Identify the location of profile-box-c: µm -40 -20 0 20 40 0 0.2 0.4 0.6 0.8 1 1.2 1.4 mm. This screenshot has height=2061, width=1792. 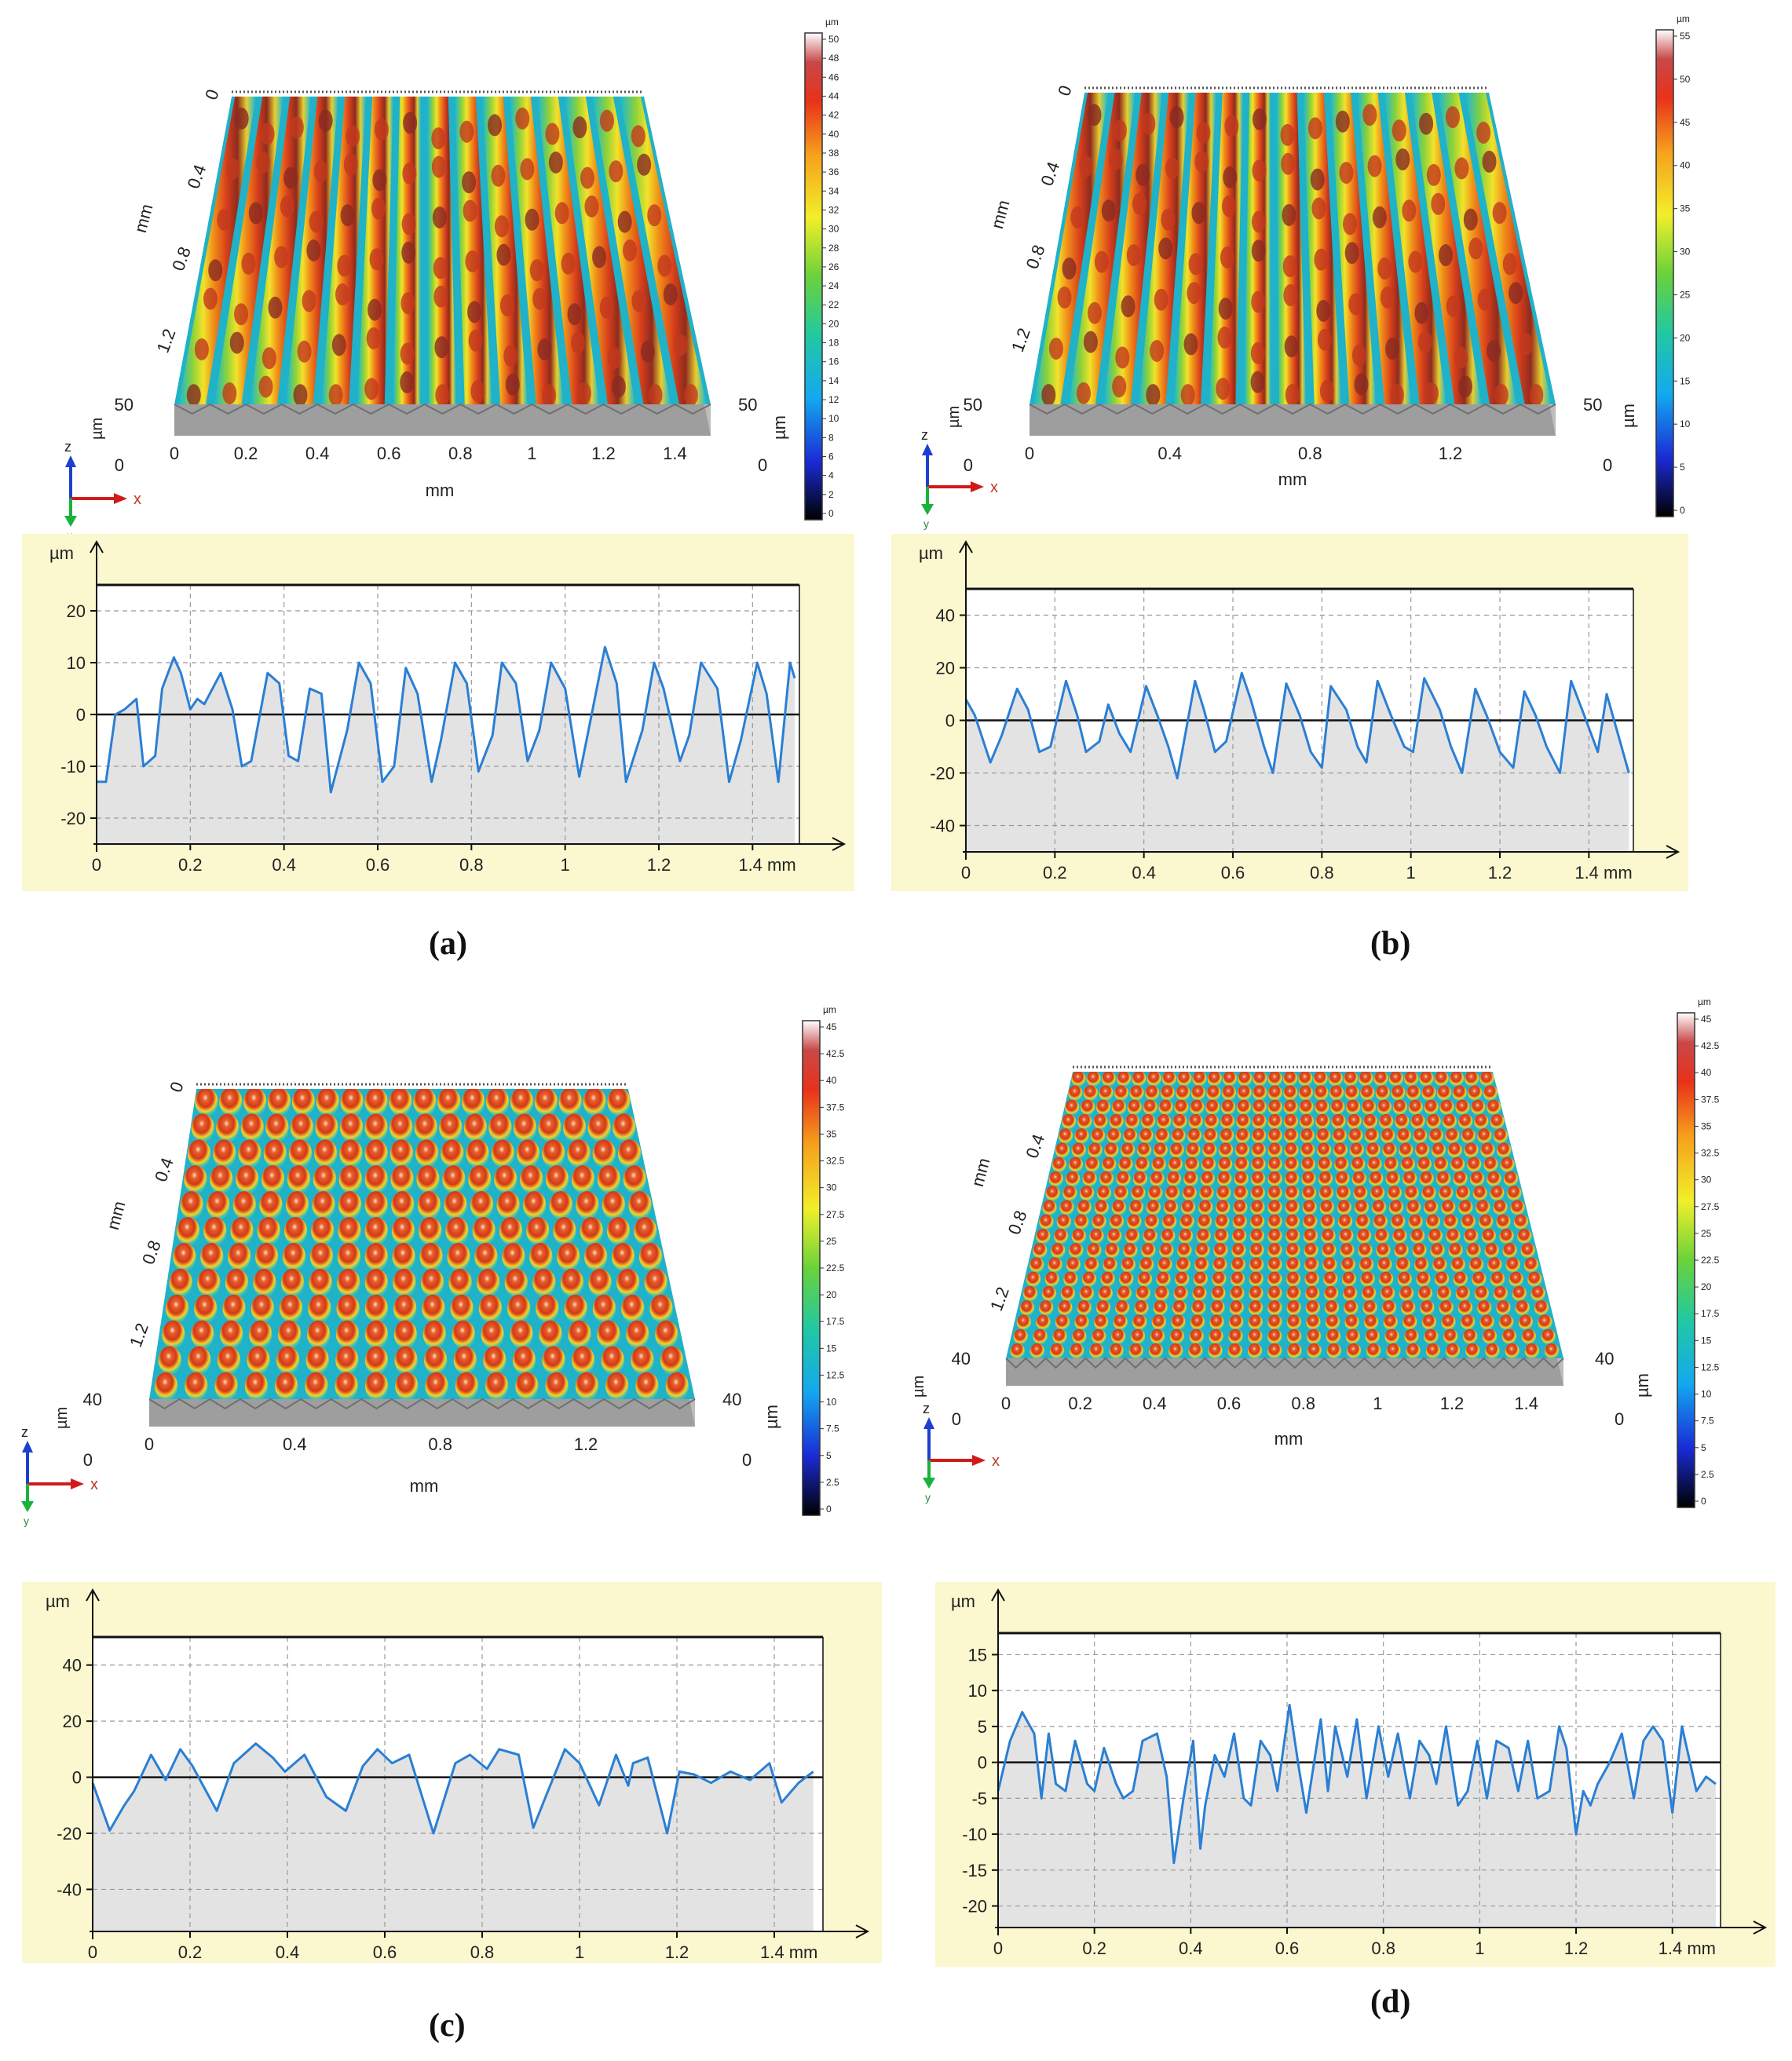
(452, 1772).